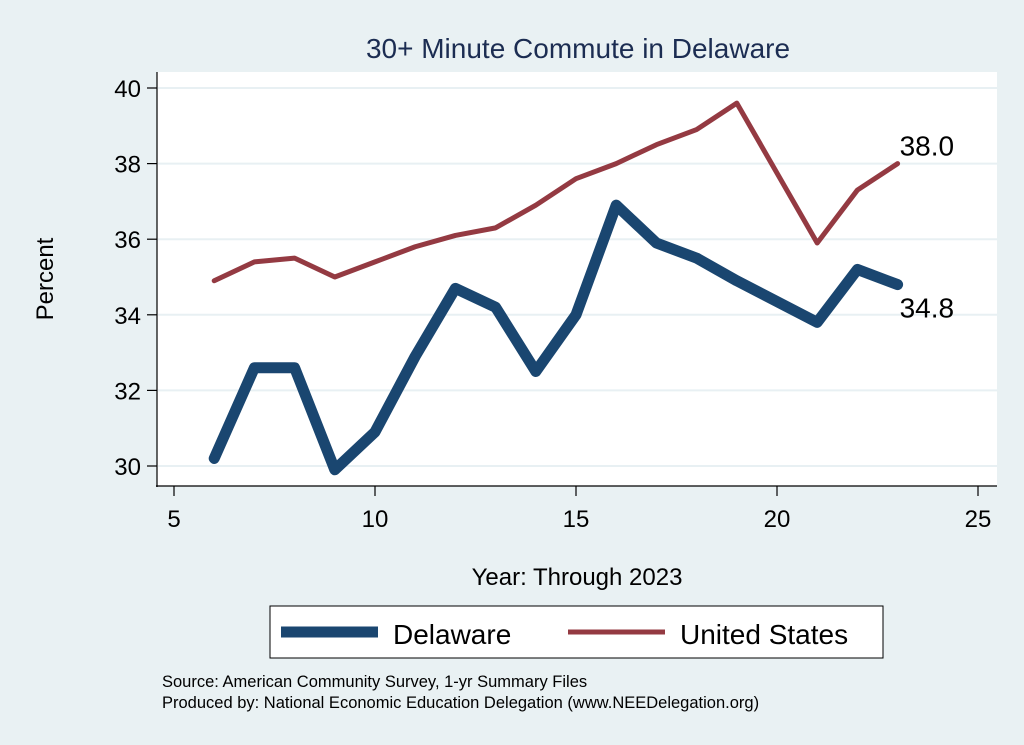 The image size is (1024, 745). What do you see at coordinates (927, 308) in the screenshot?
I see `end-label-delaware: 34.8` at bounding box center [927, 308].